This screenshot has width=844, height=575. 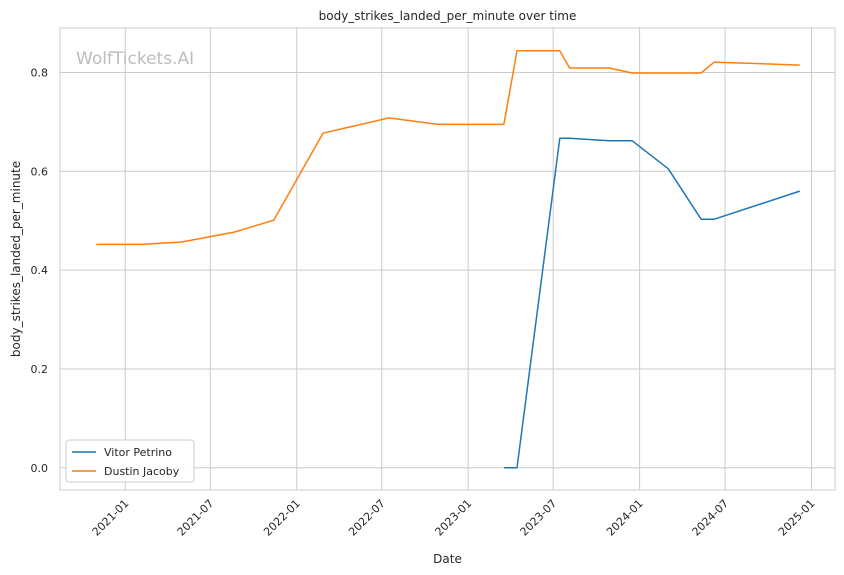 I want to click on x-tick-label: 2024-01, so click(x=625, y=518).